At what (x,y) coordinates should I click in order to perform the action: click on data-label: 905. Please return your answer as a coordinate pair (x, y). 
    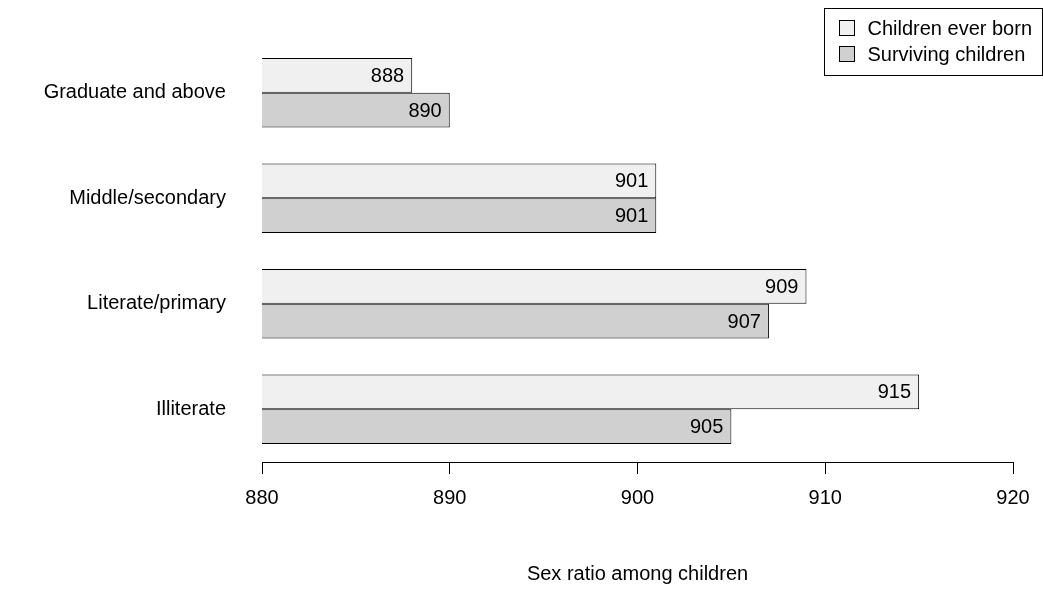
    Looking at the image, I should click on (707, 426).